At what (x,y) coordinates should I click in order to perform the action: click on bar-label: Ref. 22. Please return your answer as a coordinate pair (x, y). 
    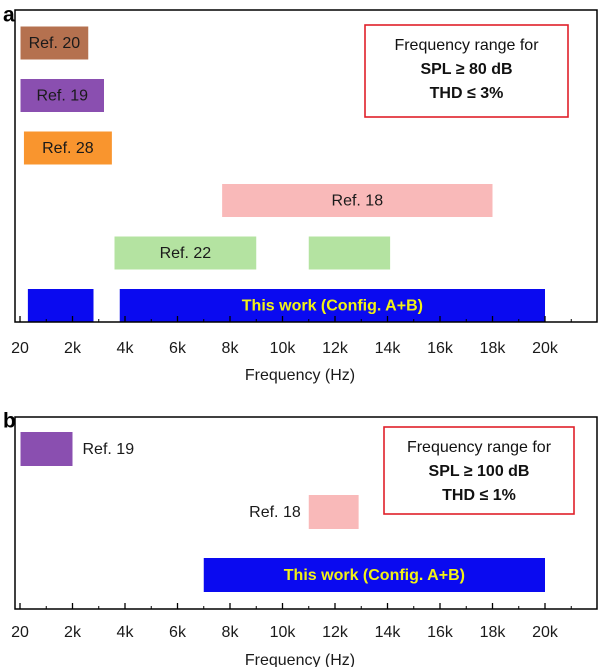
    Looking at the image, I should click on (186, 253).